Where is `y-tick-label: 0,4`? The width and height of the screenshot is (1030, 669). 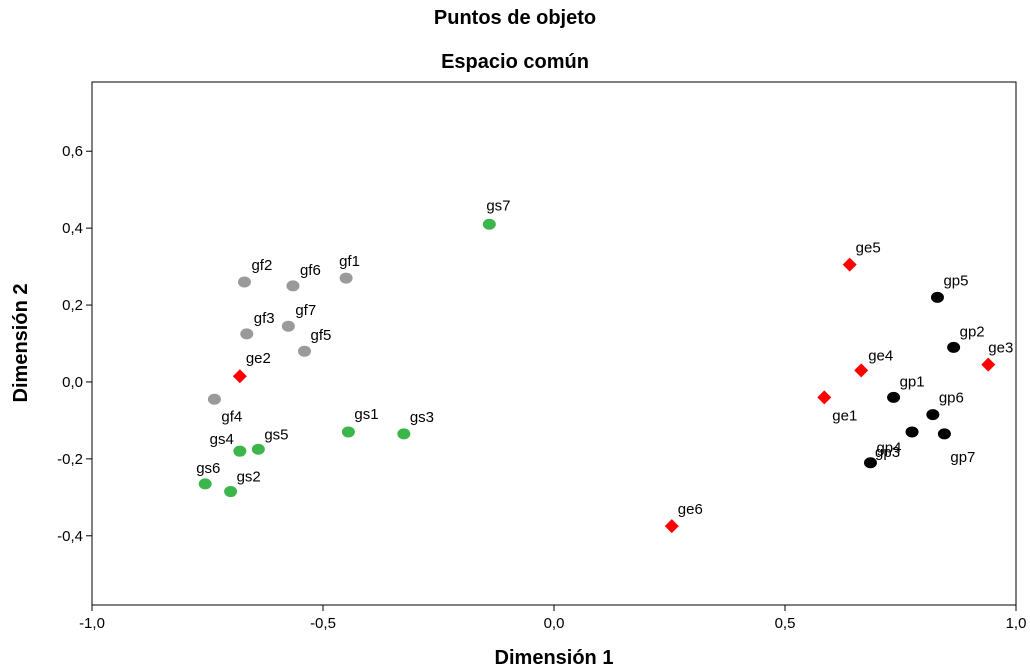 y-tick-label: 0,4 is located at coordinates (72, 228).